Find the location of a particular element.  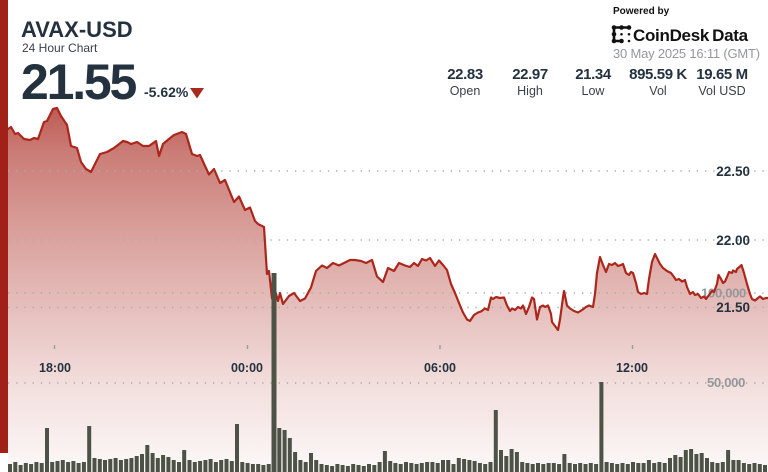

svg-text: 100,000 is located at coordinates (723, 293).